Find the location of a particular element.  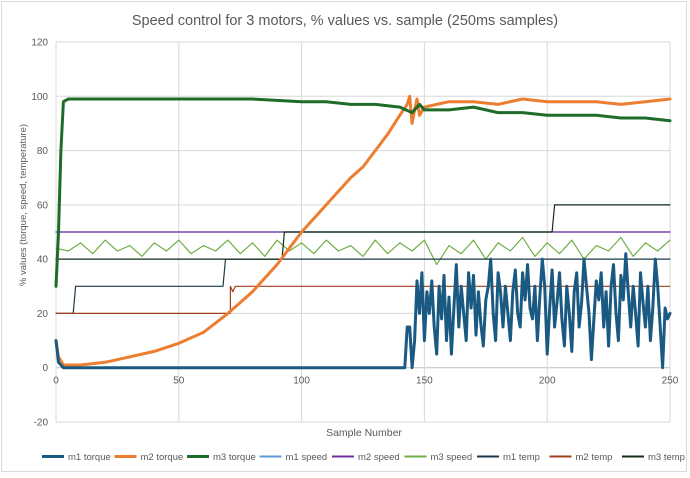

y-tick-label: 0 is located at coordinates (45, 368).